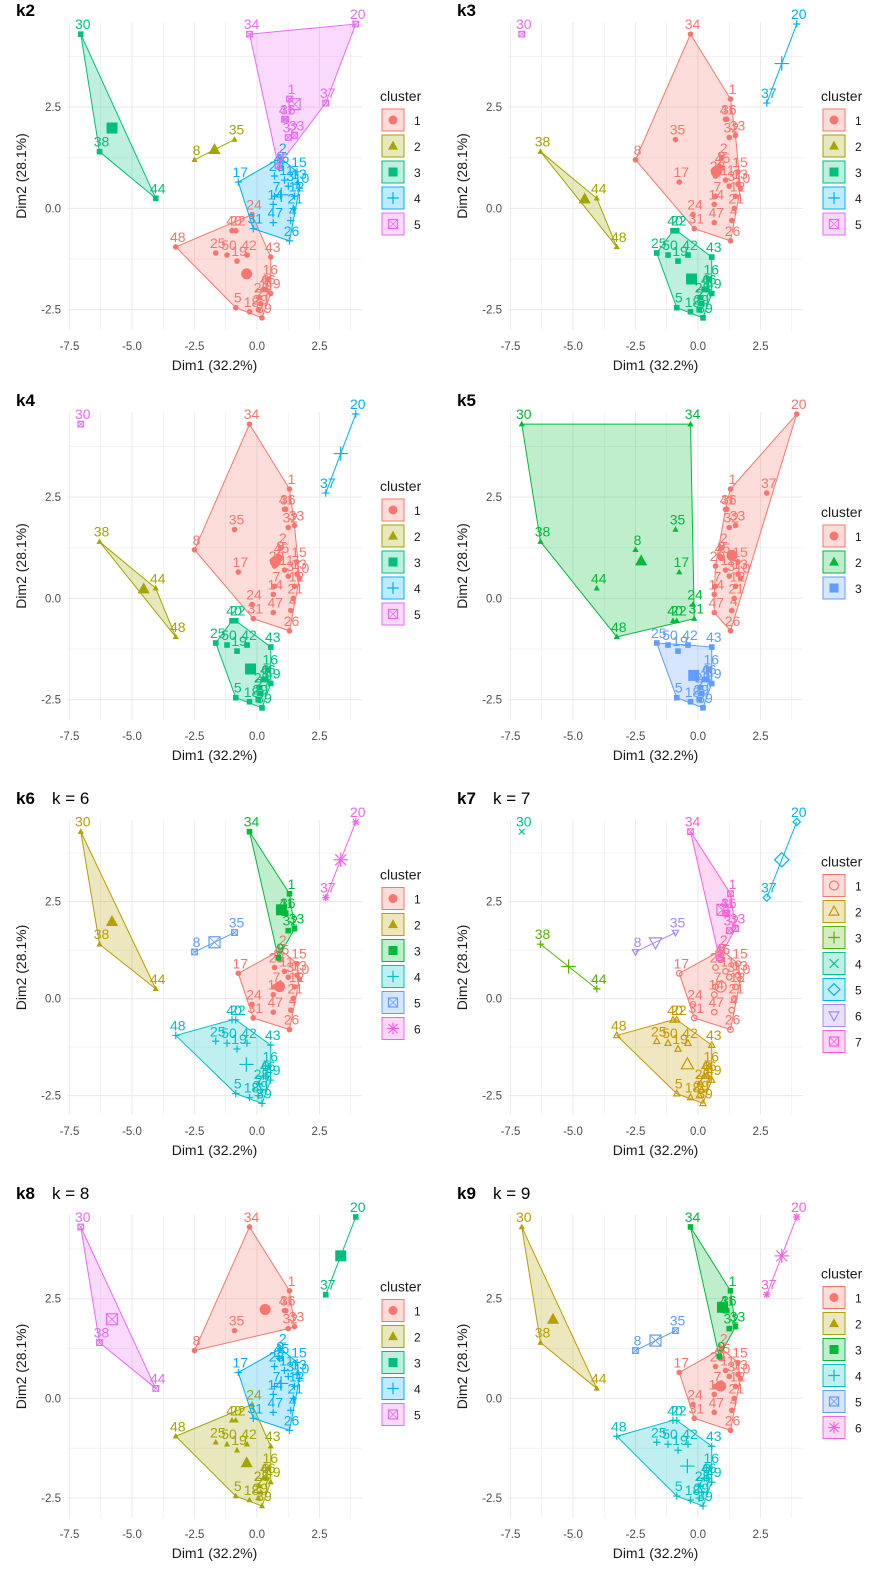 This screenshot has height=1578, width=882. Describe the element at coordinates (524, 414) in the screenshot. I see `point-label: 30` at that location.